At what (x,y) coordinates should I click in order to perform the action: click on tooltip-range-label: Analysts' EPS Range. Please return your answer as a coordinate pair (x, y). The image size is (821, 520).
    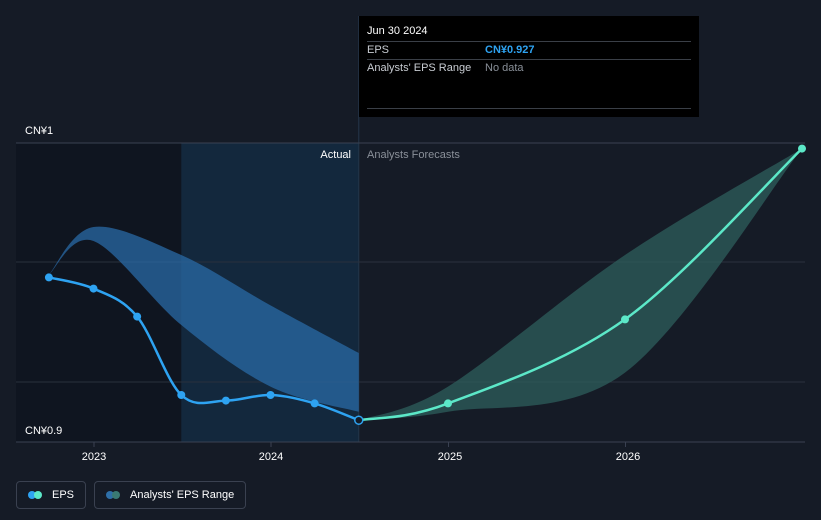
    Looking at the image, I should click on (419, 68).